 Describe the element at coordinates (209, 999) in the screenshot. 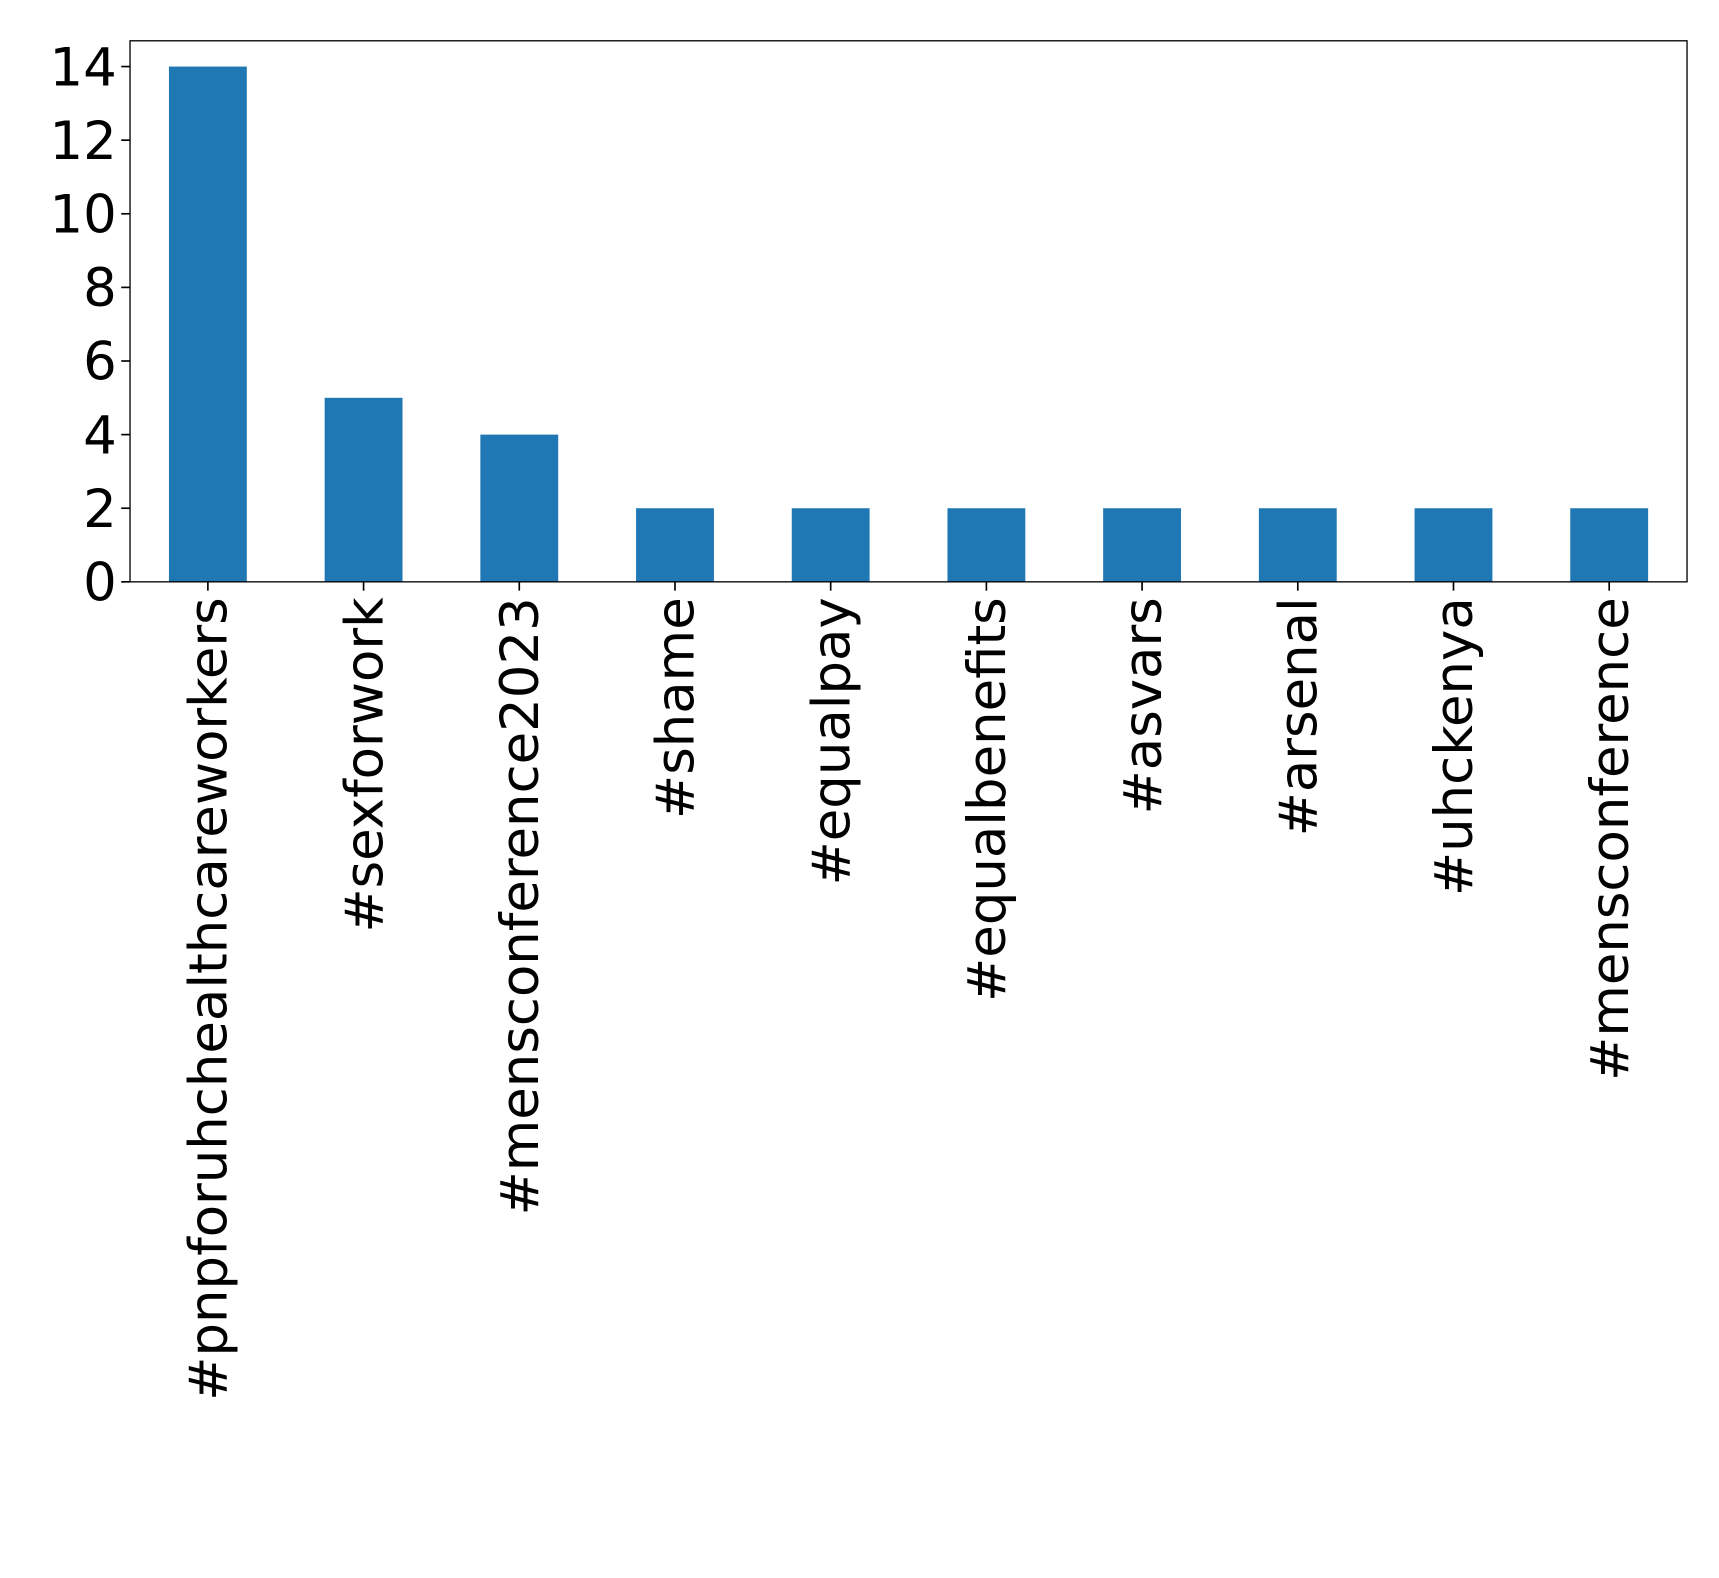

I see `x-tick-label: #pnpforuhchealthcareworkers` at that location.